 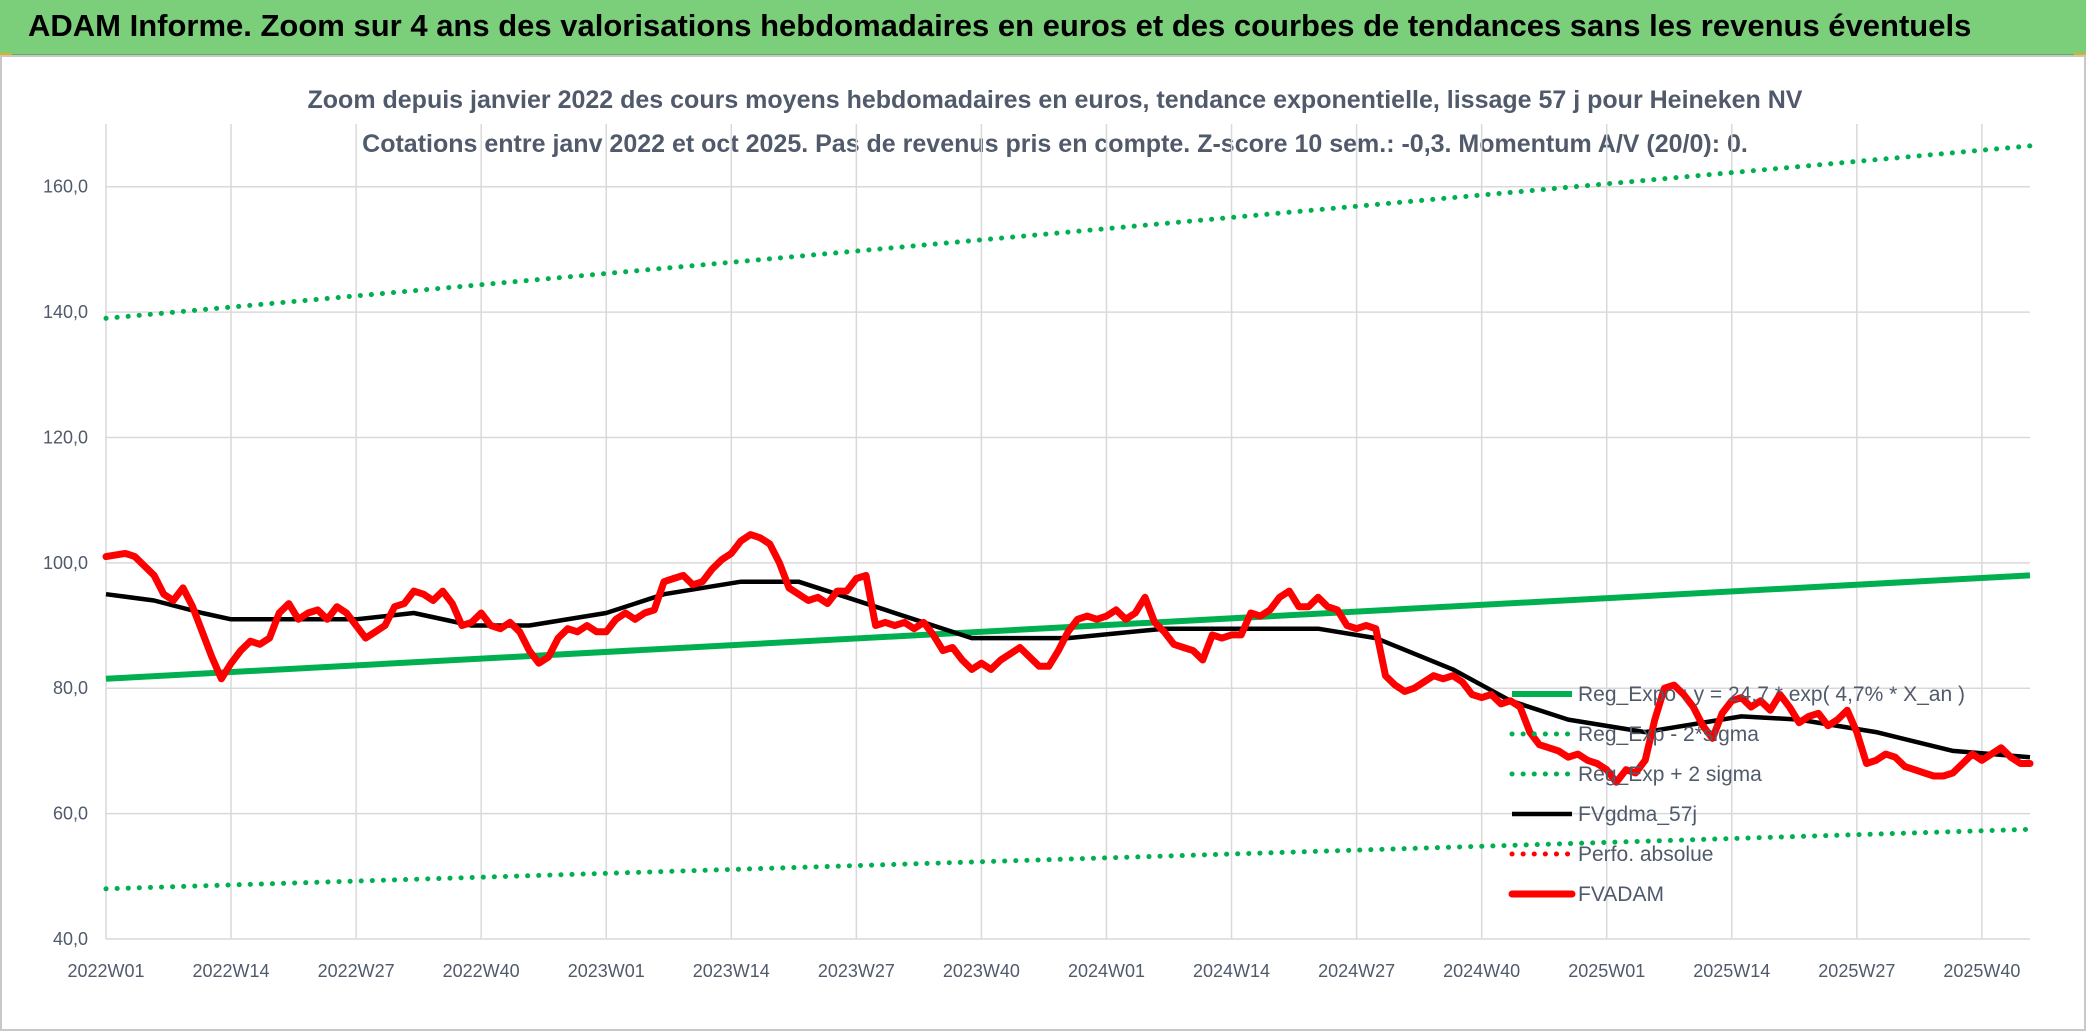 I want to click on x-tick-label: 2025W14, so click(x=1731, y=971).